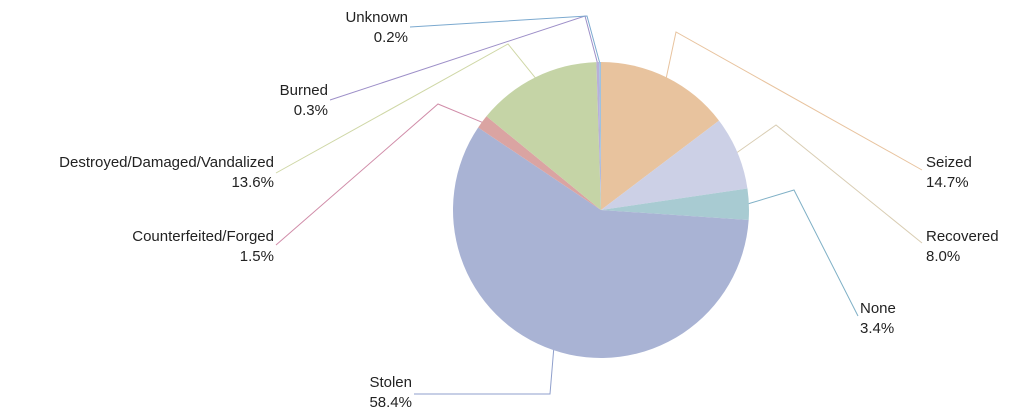  Describe the element at coordinates (391, 37) in the screenshot. I see `slice-value-unknown: 0.2%` at that location.